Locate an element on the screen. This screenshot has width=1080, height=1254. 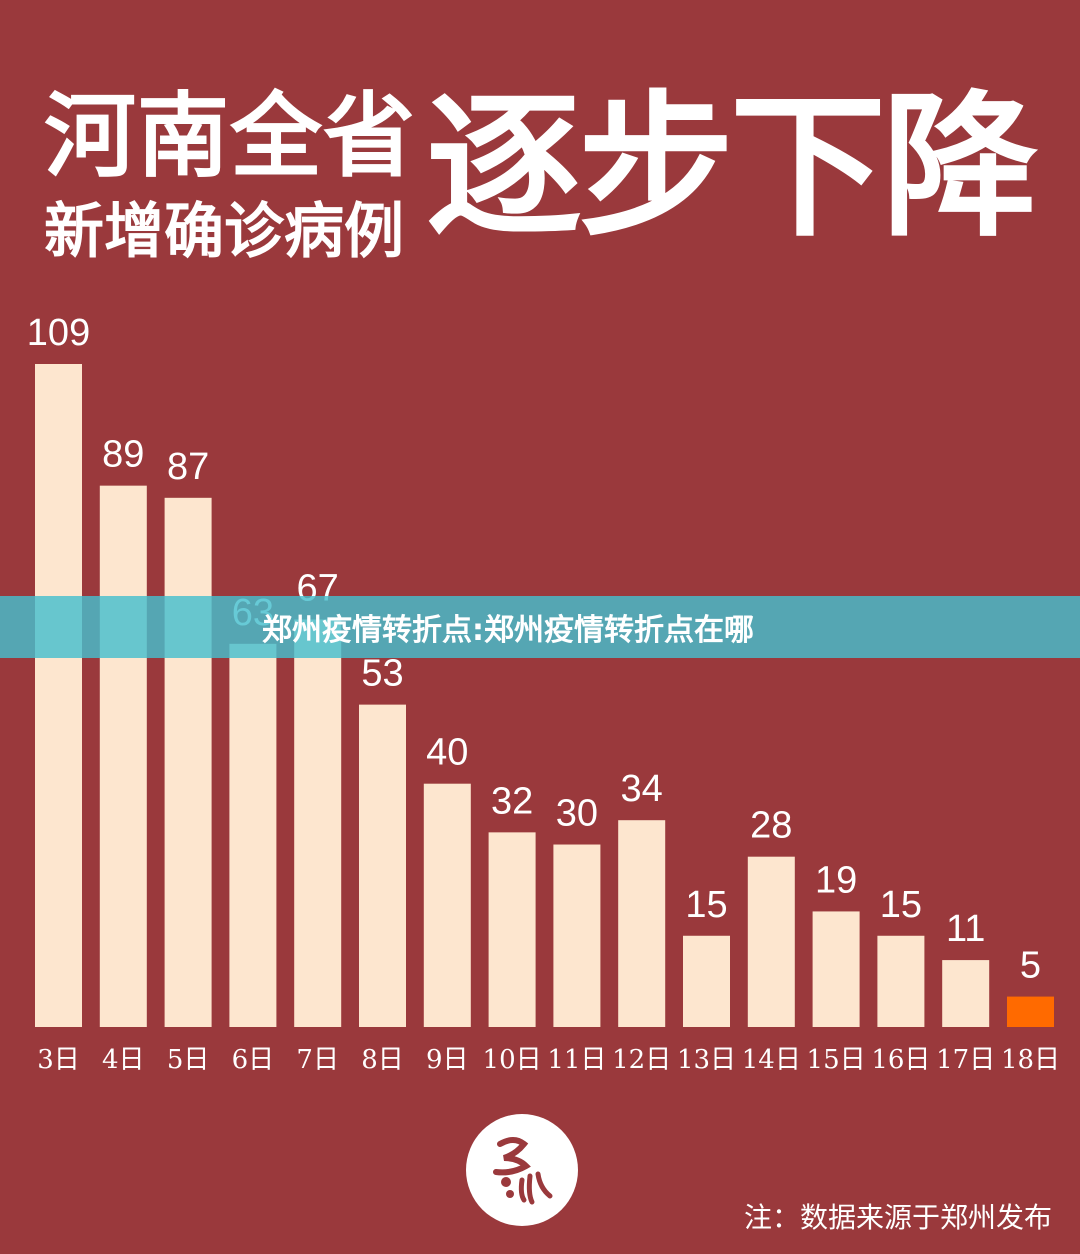
x-tick-label-16日: 16日 is located at coordinates (900, 1060).